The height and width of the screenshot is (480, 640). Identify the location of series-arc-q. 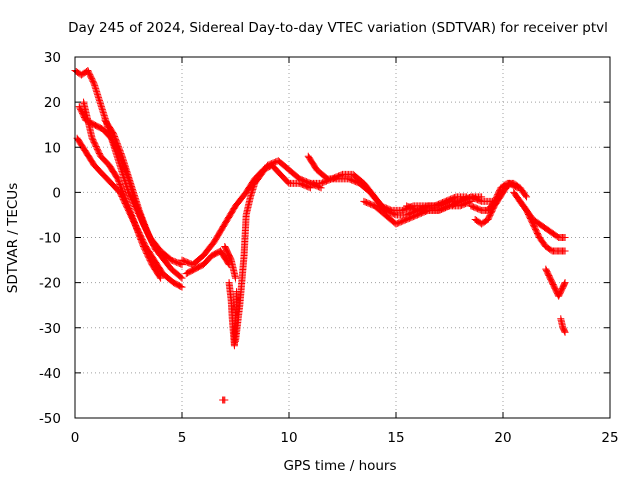
(496, 203).